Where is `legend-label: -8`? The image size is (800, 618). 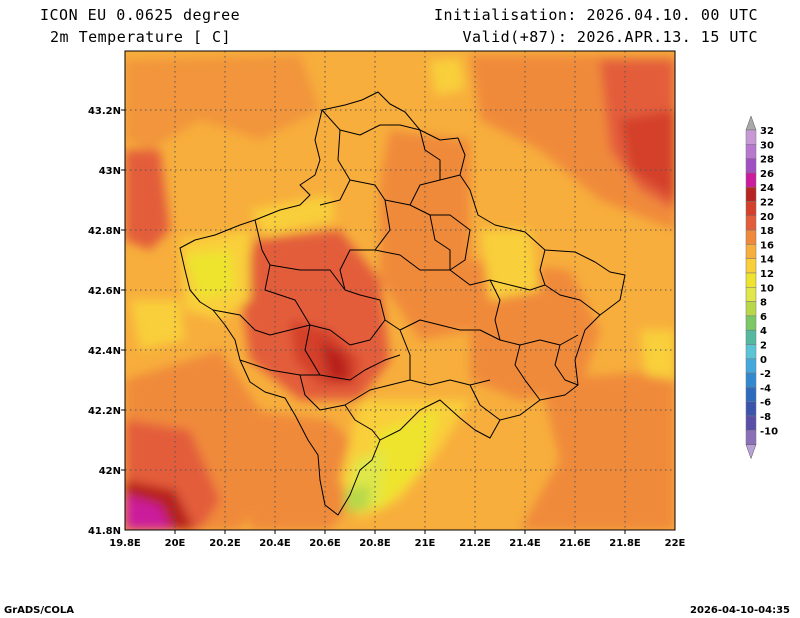
legend-label: -8 is located at coordinates (765, 417).